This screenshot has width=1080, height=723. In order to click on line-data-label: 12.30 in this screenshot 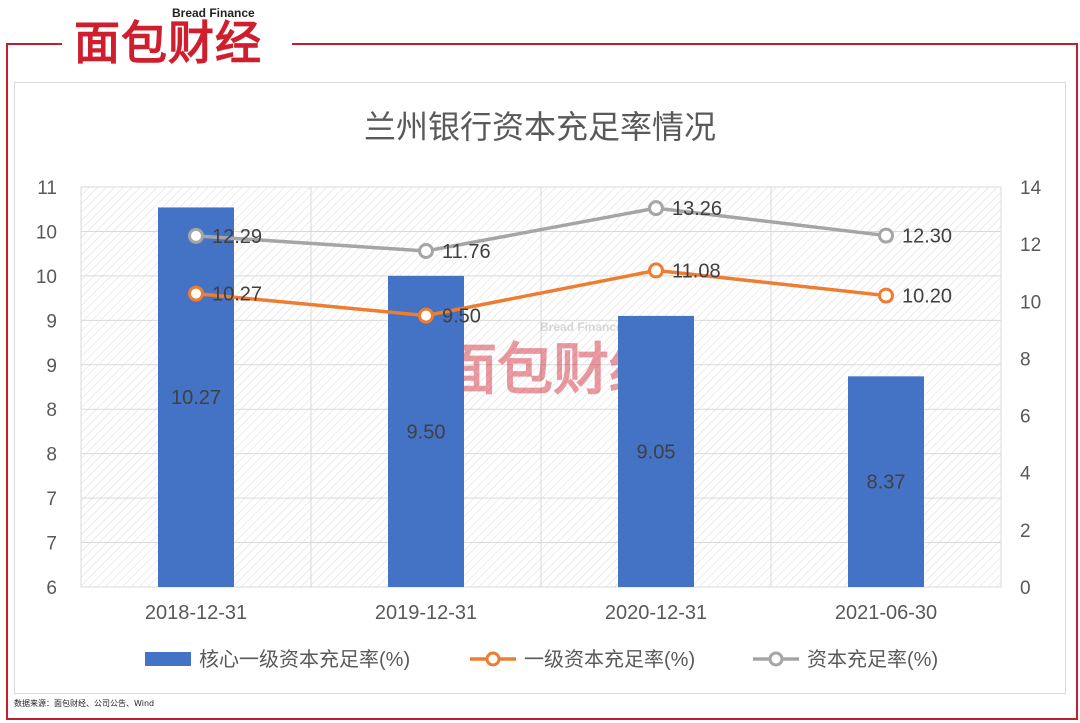, I will do `click(927, 237)`.